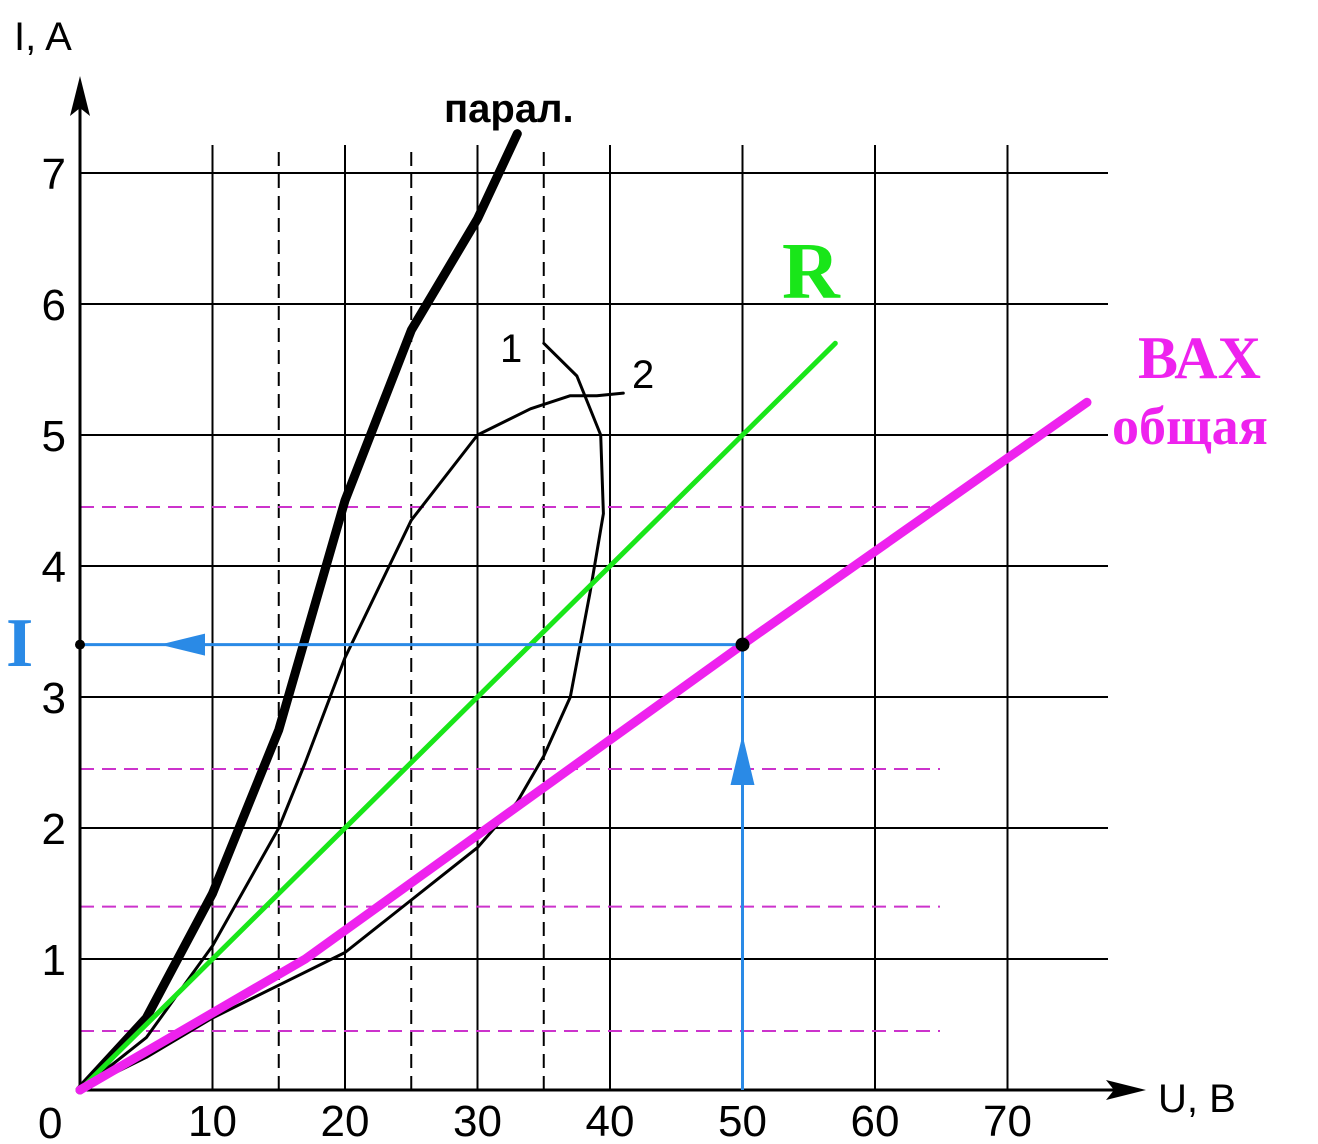  Describe the element at coordinates (182, 644) in the screenshot. I see `projection-left-arrow` at that location.